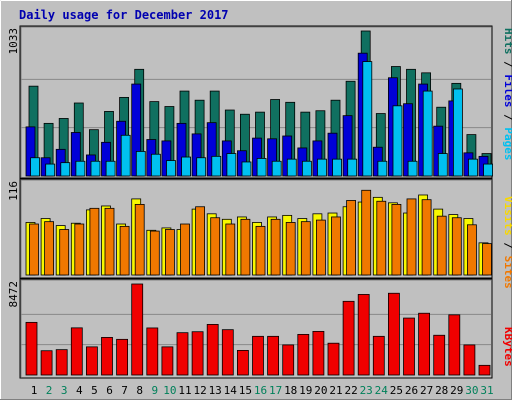 The width and height of the screenshot is (512, 400). Describe the element at coordinates (109, 390) in the screenshot. I see `x-tick-label-6: 6` at that location.